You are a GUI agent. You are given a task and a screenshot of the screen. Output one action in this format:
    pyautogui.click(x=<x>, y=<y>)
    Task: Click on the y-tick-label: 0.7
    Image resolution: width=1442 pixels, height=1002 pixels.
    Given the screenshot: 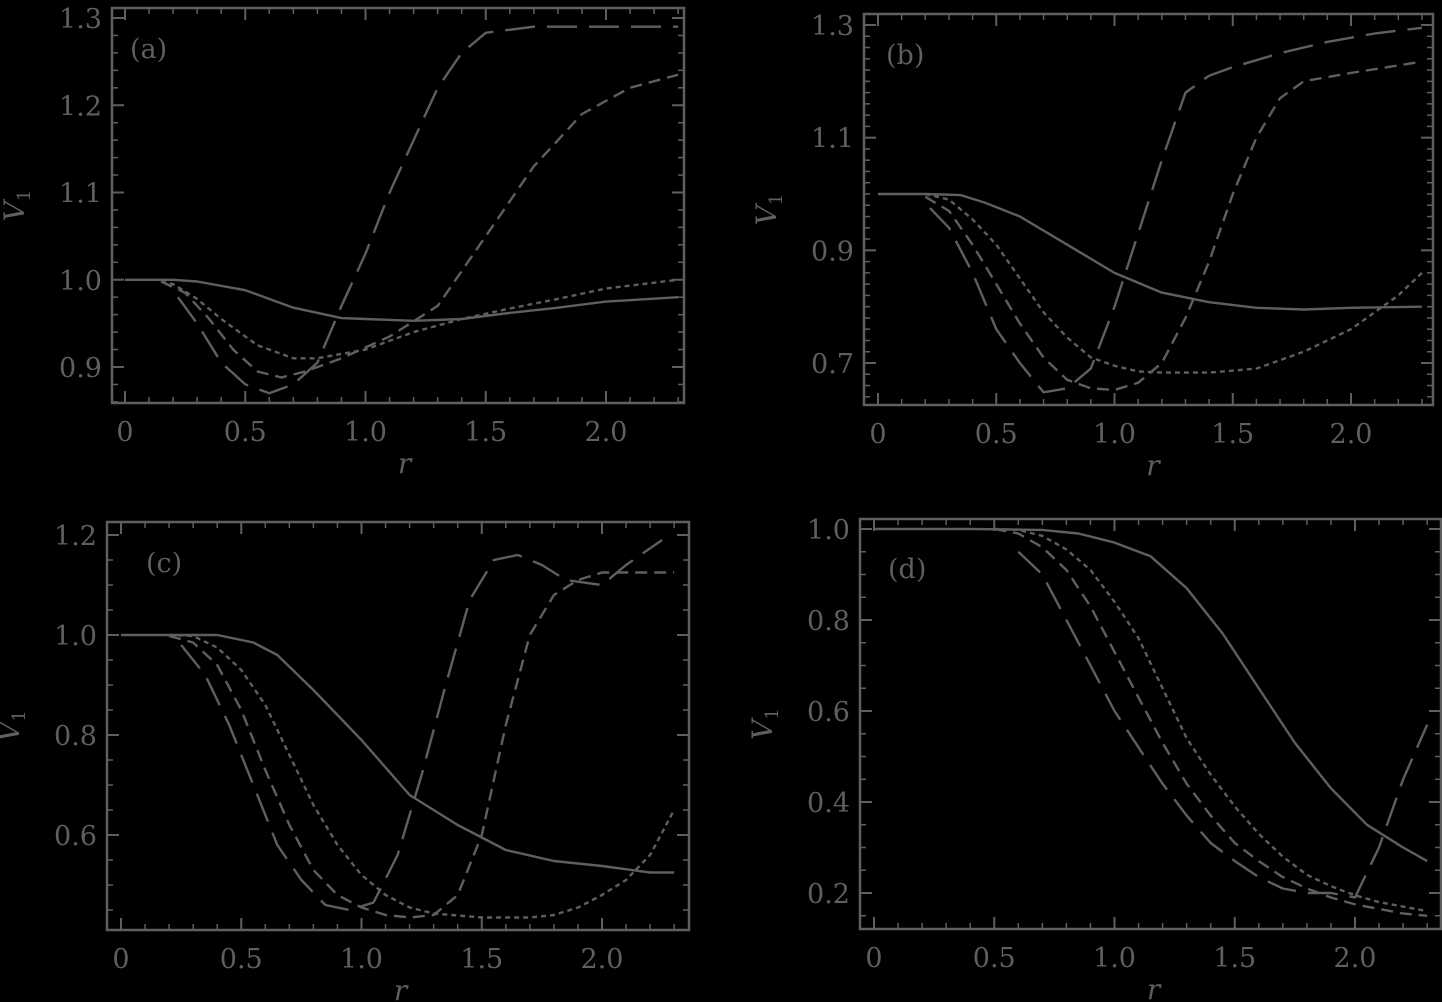 What is the action you would take?
    pyautogui.click(x=832, y=364)
    